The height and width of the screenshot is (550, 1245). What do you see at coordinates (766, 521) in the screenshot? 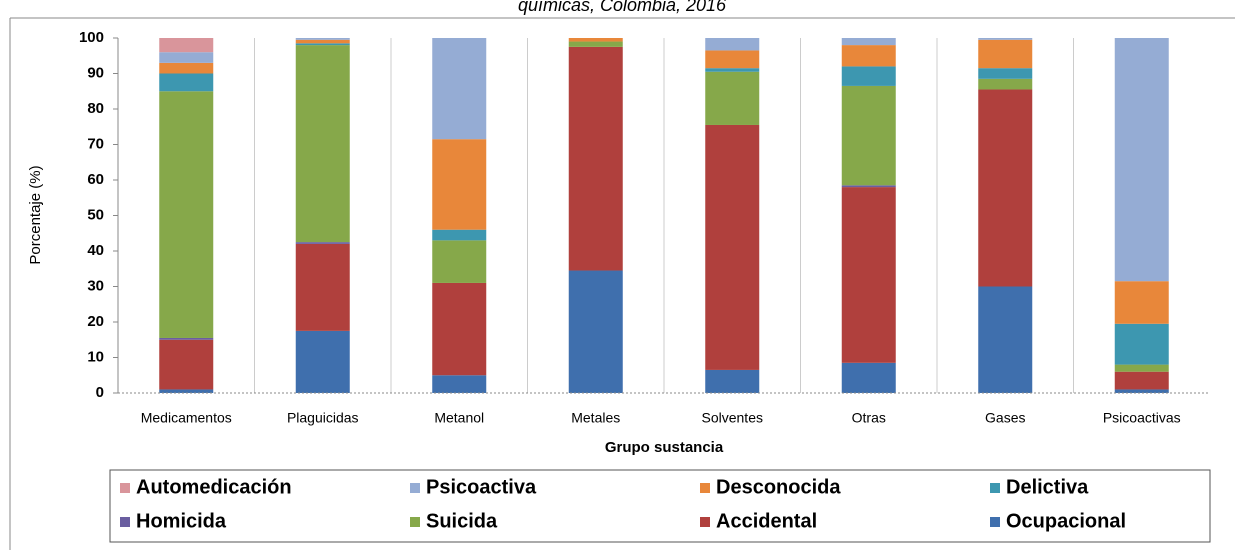
I see `legend-label: Accidental` at bounding box center [766, 521].